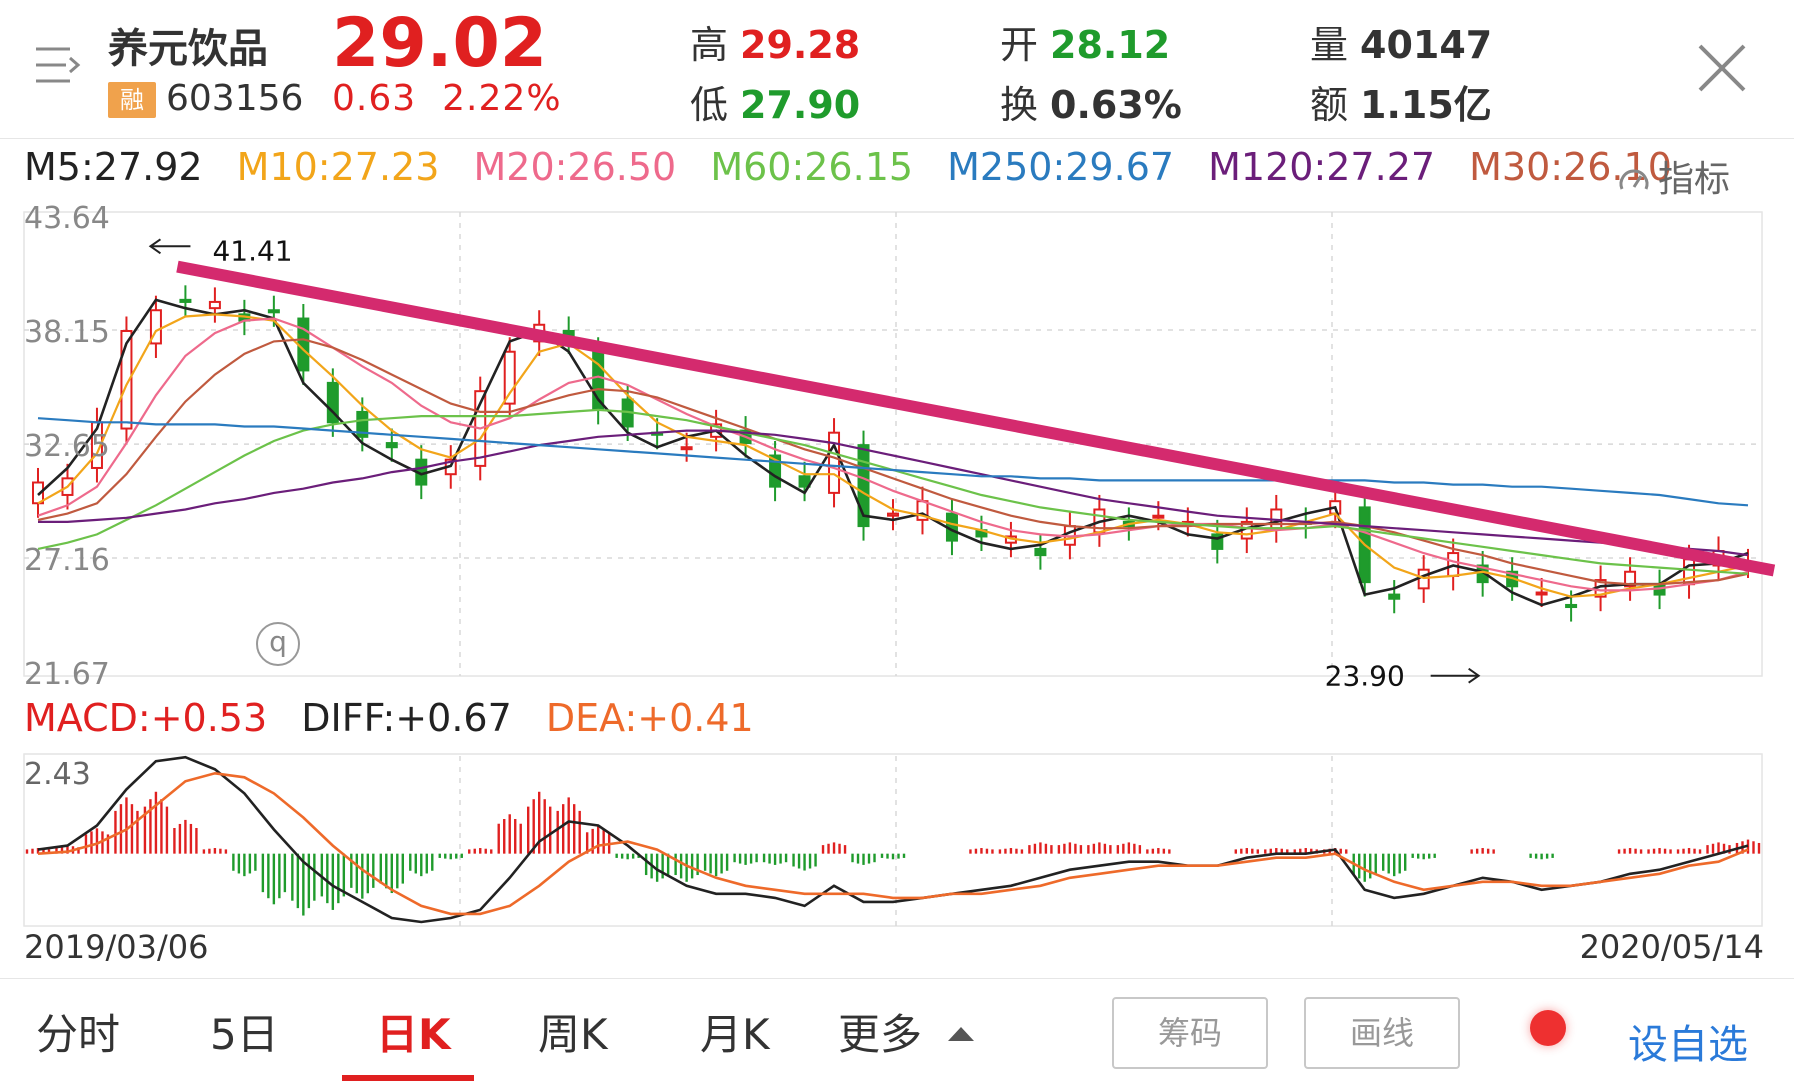 The width and height of the screenshot is (1794, 1081). I want to click on low-value: 27.90, so click(800, 105).